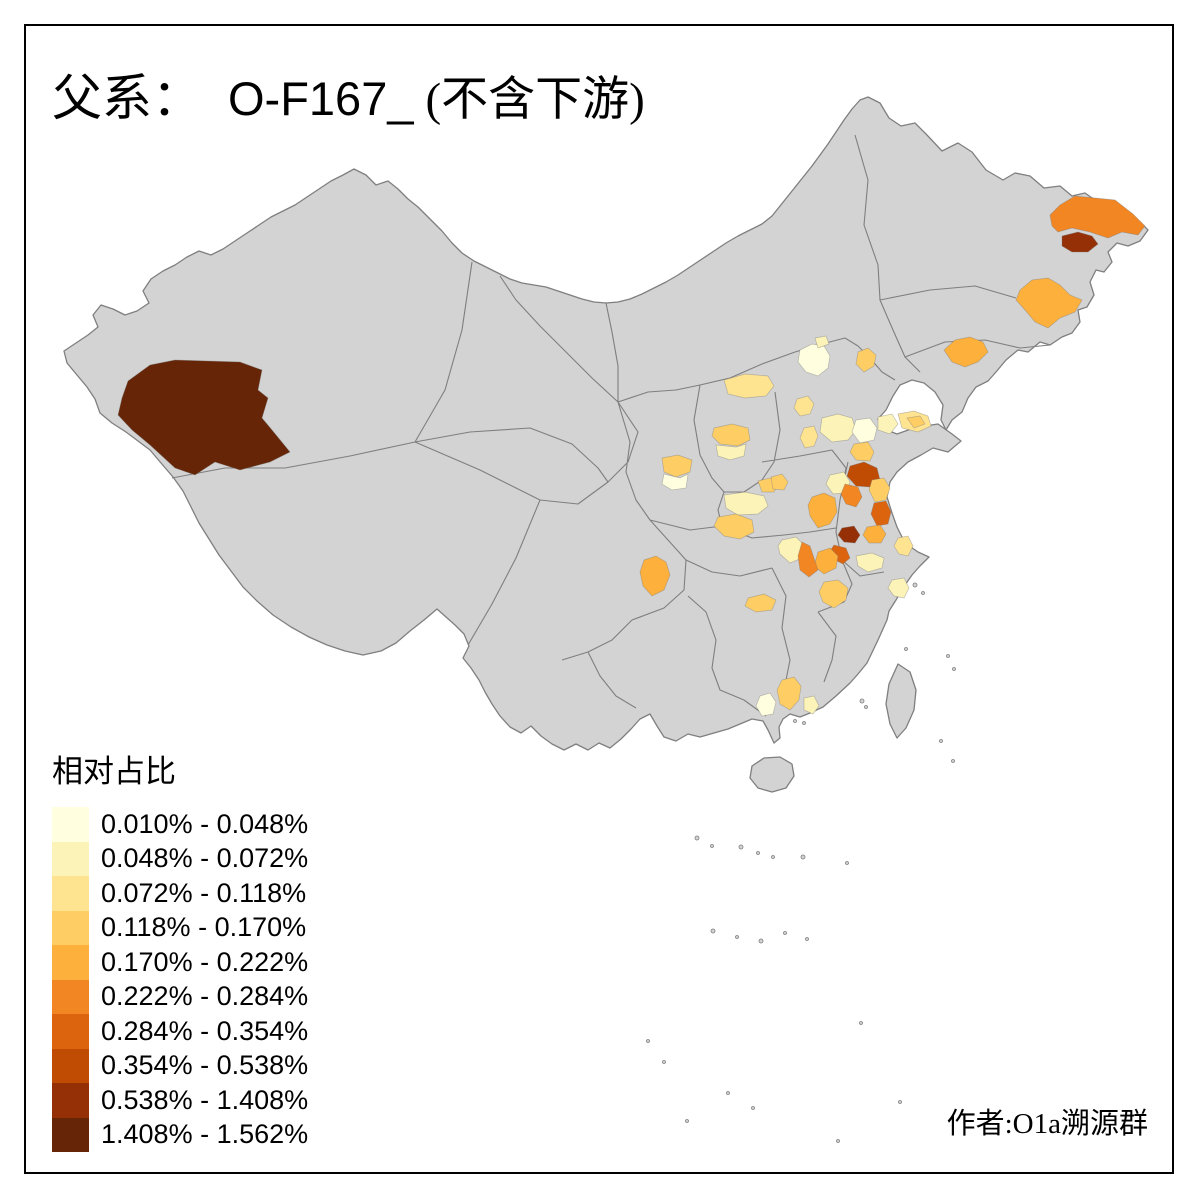  What do you see at coordinates (1097, 217) in the screenshot?
I see `region-heilongjiang-northeast-band` at bounding box center [1097, 217].